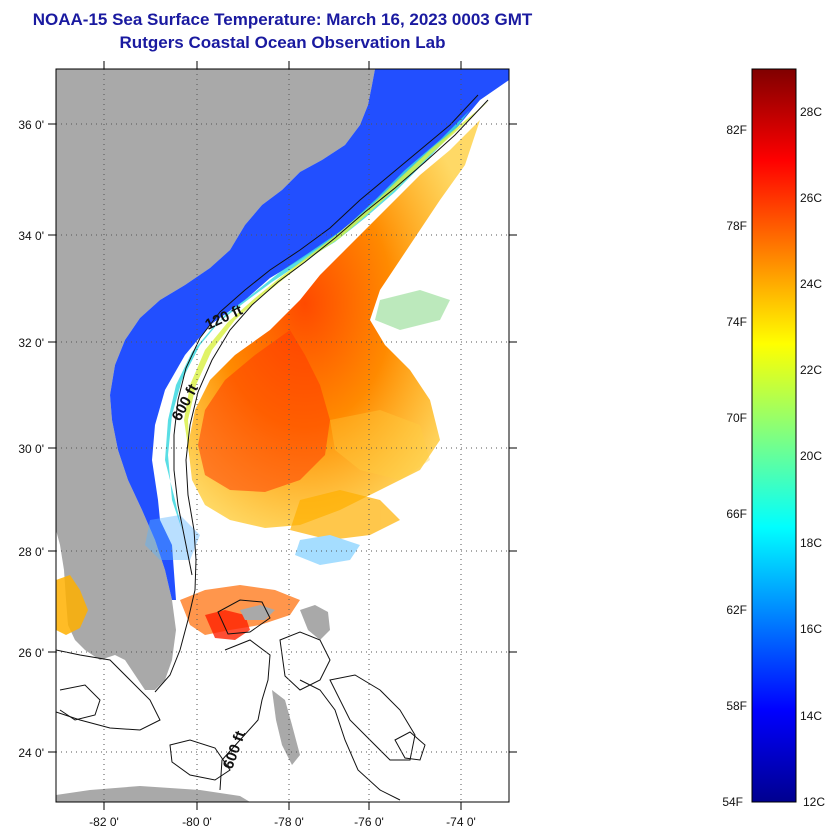 The height and width of the screenshot is (832, 833). Describe the element at coordinates (31, 449) in the screenshot. I see `lat-label: 30 0'` at that location.